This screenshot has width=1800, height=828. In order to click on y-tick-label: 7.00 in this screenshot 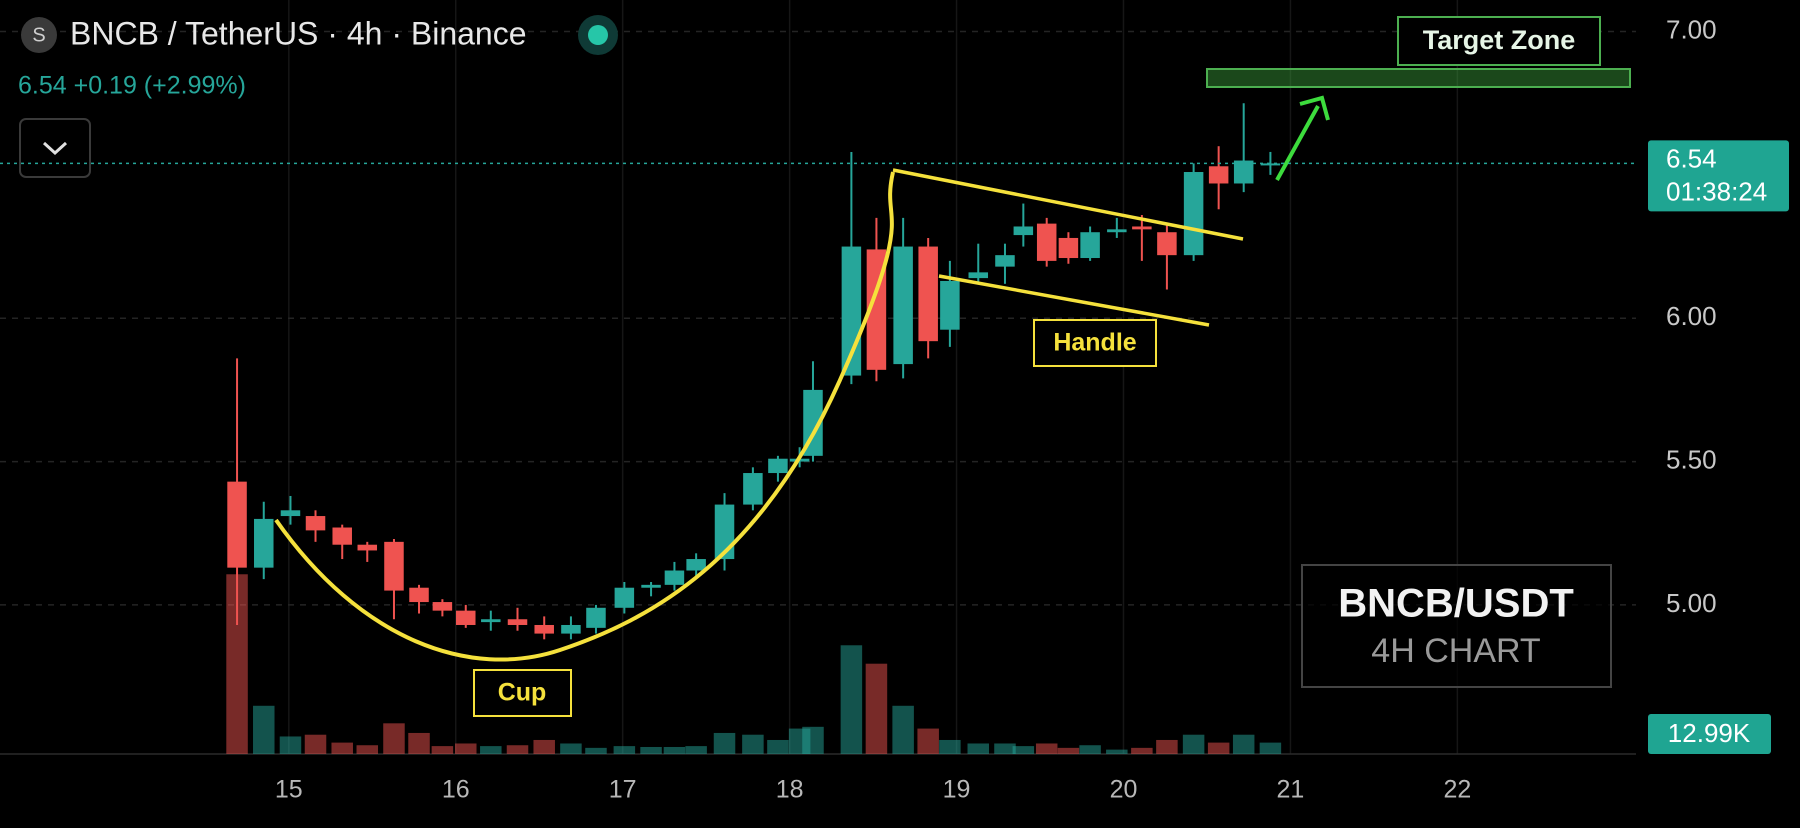, I will do `click(1691, 29)`.